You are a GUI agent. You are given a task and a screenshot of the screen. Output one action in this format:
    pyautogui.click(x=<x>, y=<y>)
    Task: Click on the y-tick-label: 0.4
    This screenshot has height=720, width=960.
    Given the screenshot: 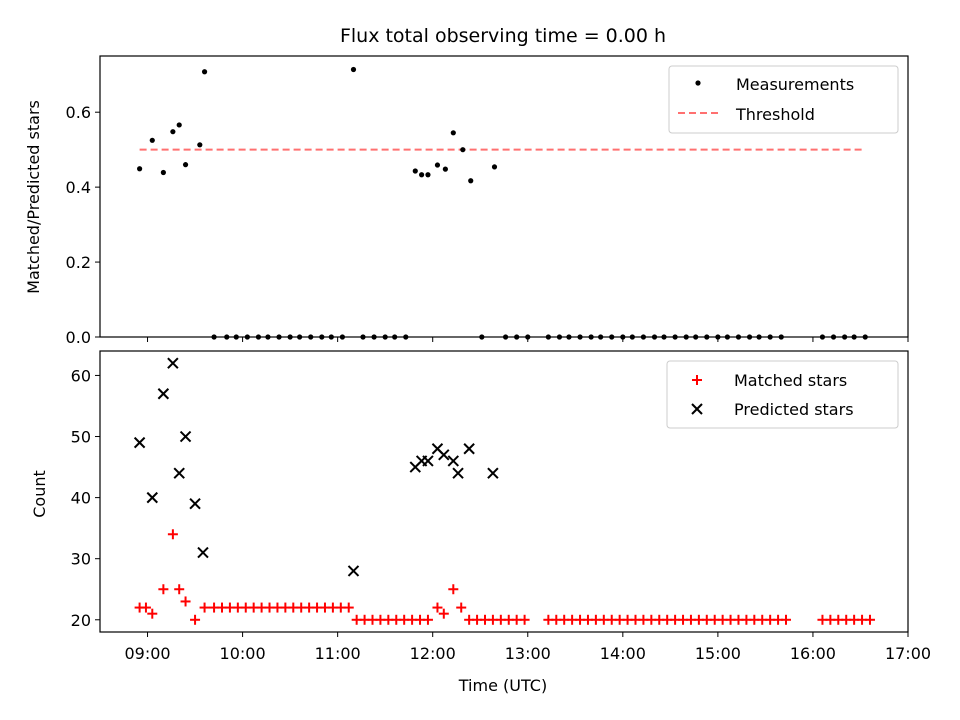 What is the action you would take?
    pyautogui.click(x=78, y=187)
    